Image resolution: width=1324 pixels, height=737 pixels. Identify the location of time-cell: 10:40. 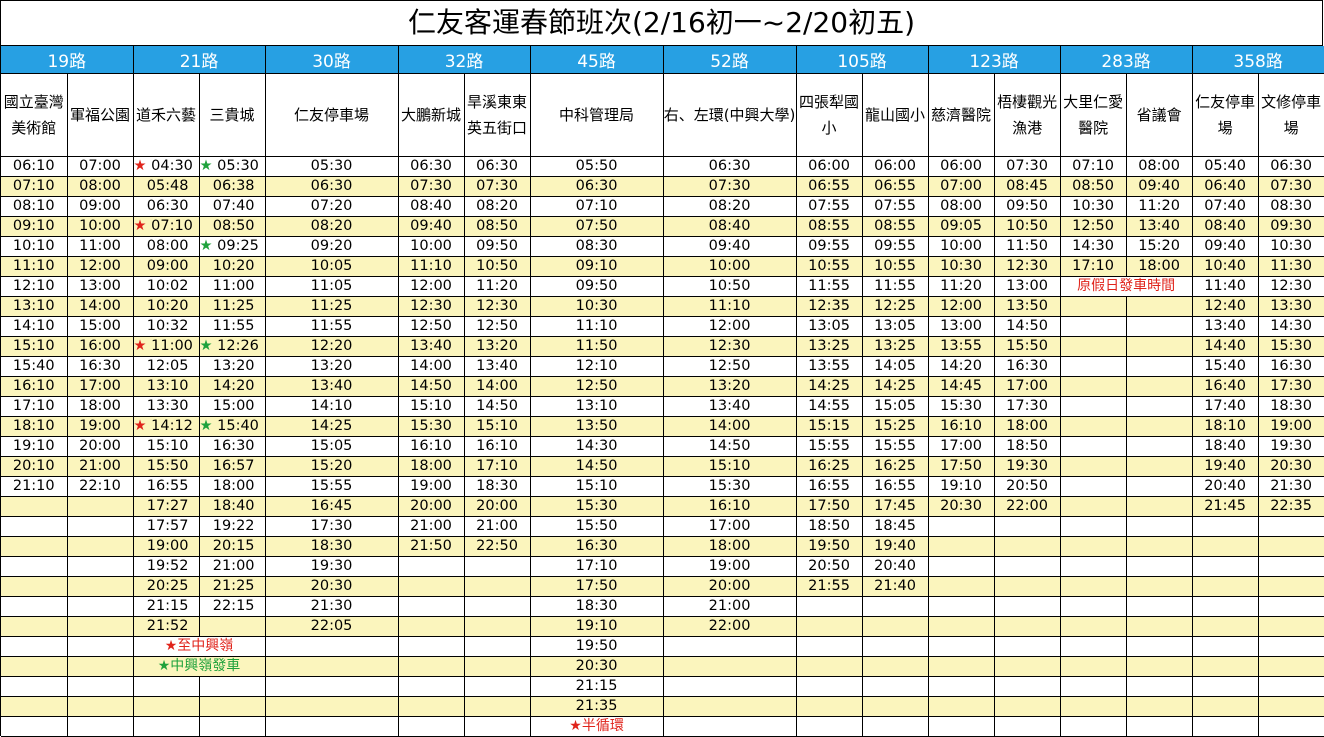
(1225, 266).